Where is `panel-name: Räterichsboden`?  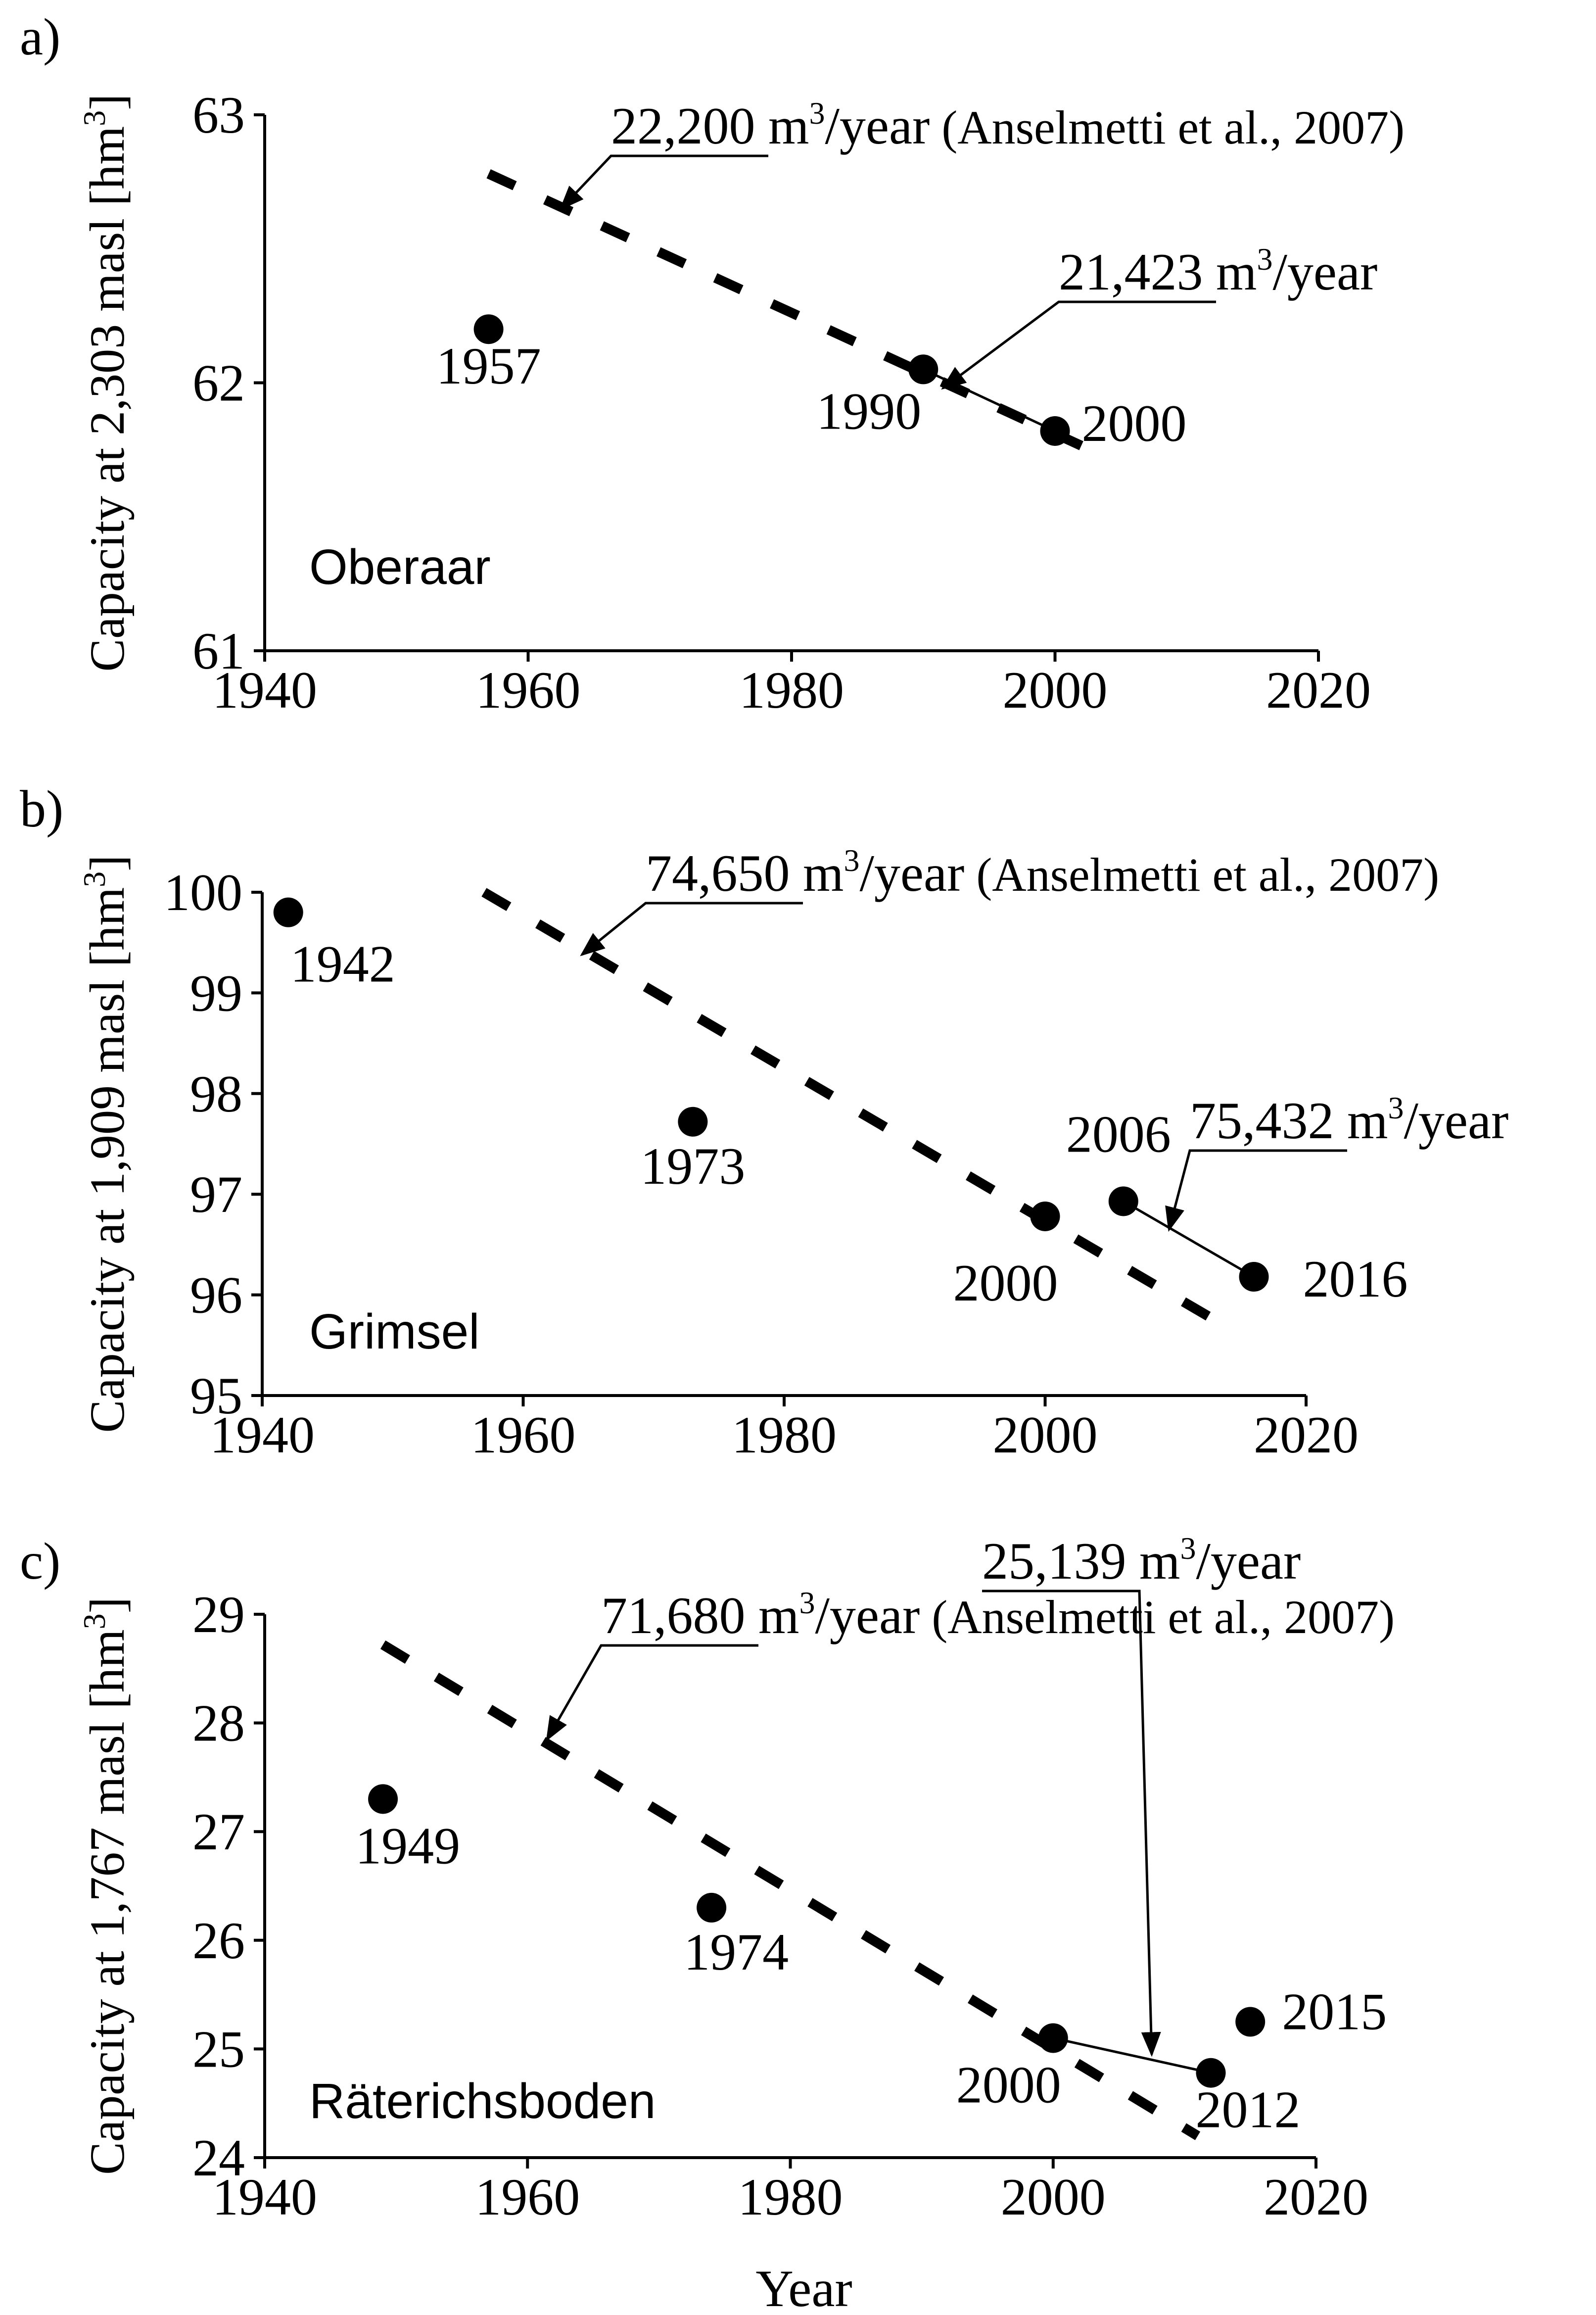
panel-name: Räterichsboden is located at coordinates (482, 2102).